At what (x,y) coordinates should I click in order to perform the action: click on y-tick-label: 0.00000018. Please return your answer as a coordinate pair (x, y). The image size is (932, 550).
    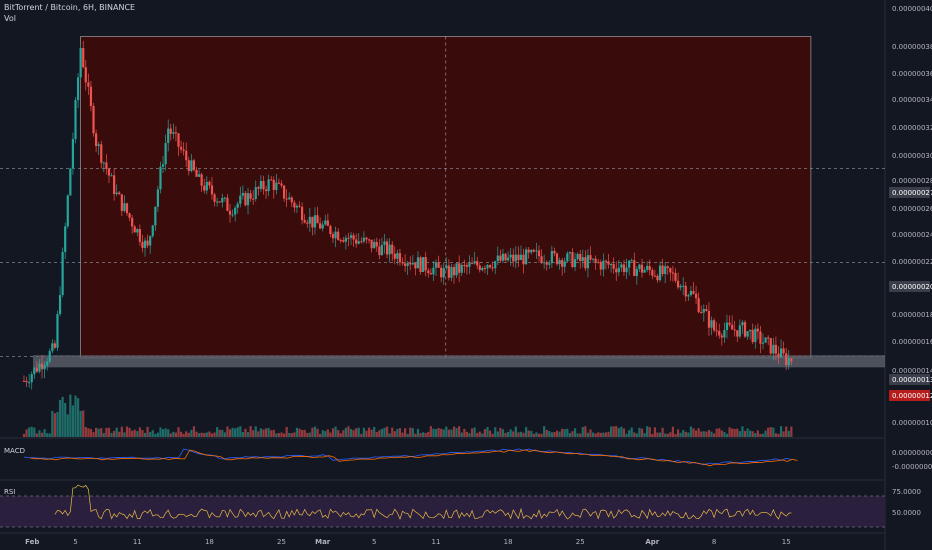
    Looking at the image, I should click on (912, 315).